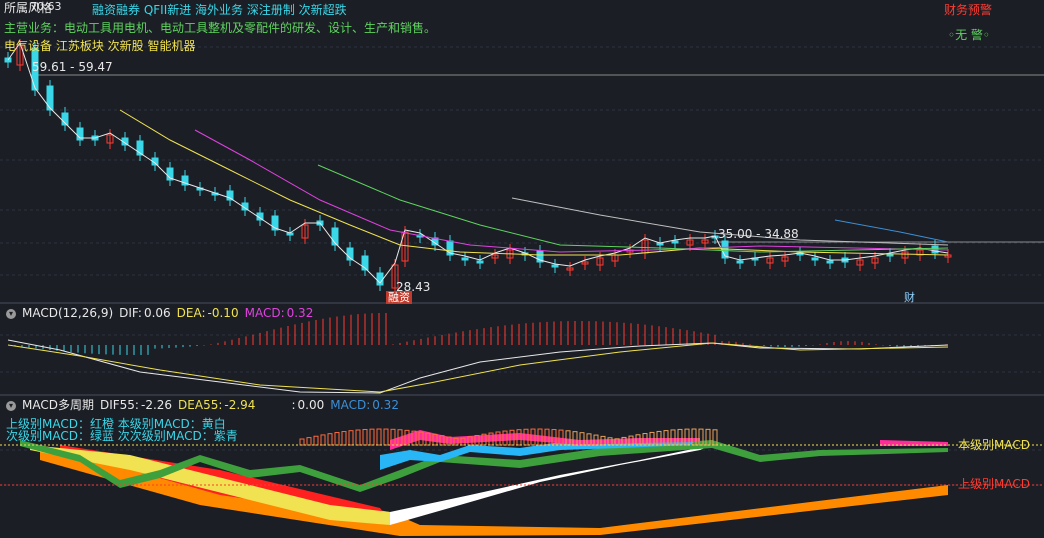 Image resolution: width=1044 pixels, height=538 pixels. Describe the element at coordinates (200, 405) in the screenshot. I see `dea55-label: DEA55:` at that location.